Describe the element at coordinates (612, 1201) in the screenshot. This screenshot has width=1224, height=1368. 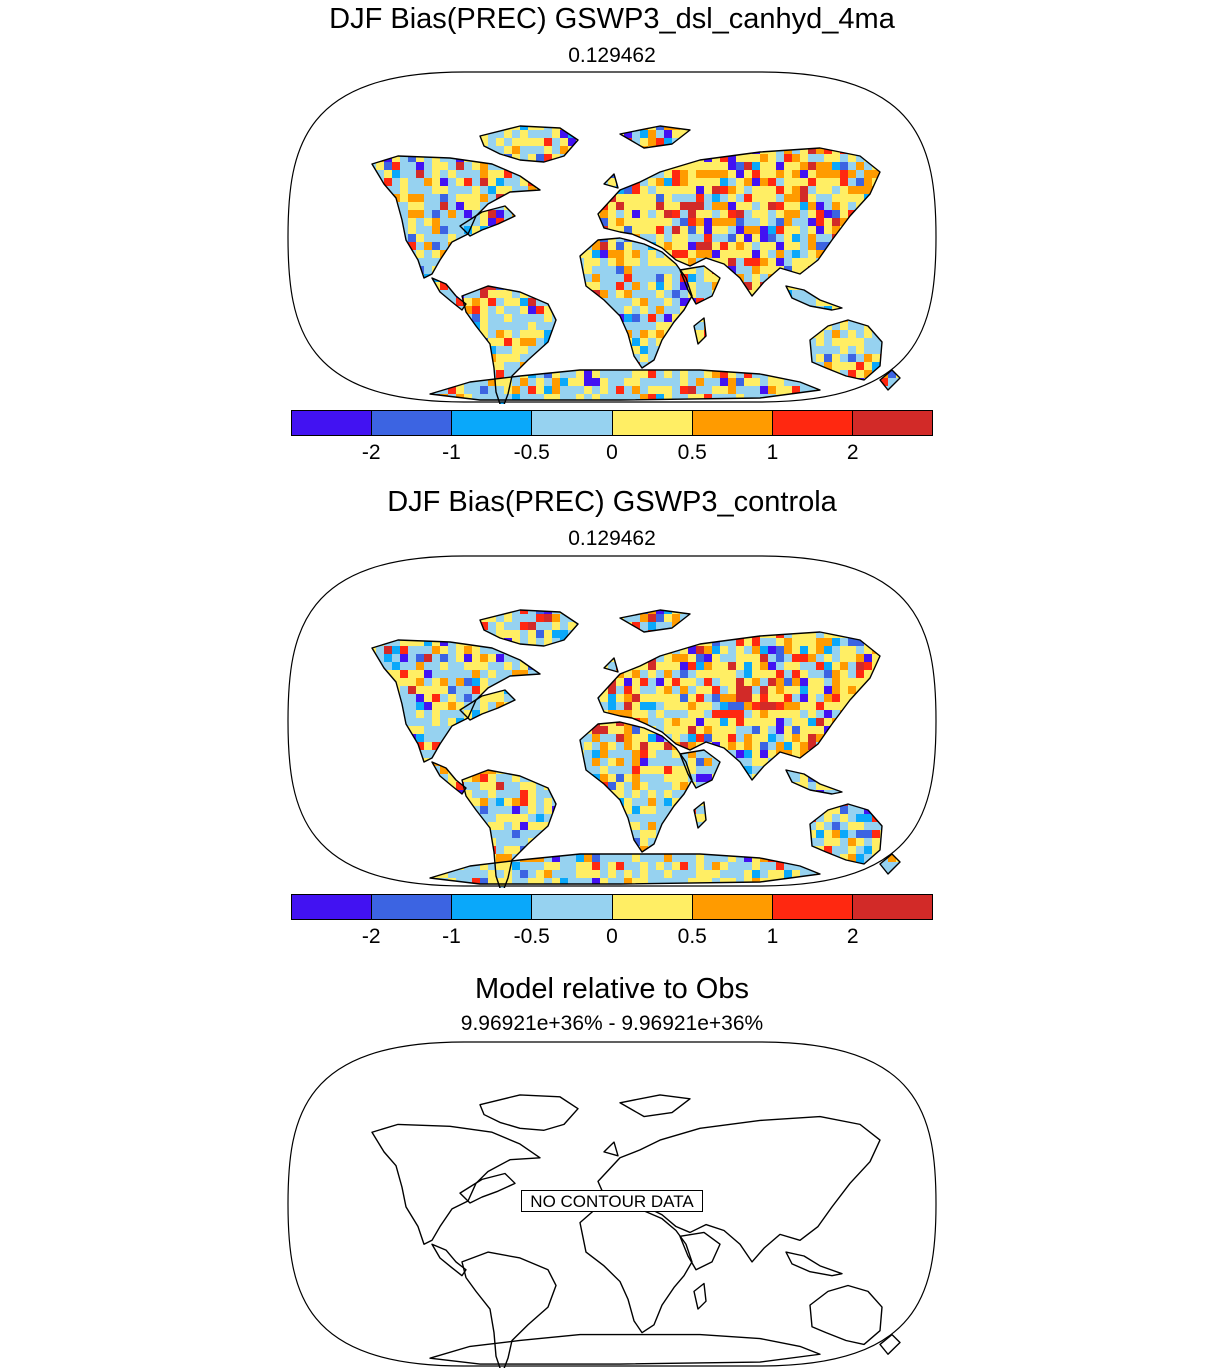
I see `no-contour-data-label: NO CONTOUR DATA` at that location.